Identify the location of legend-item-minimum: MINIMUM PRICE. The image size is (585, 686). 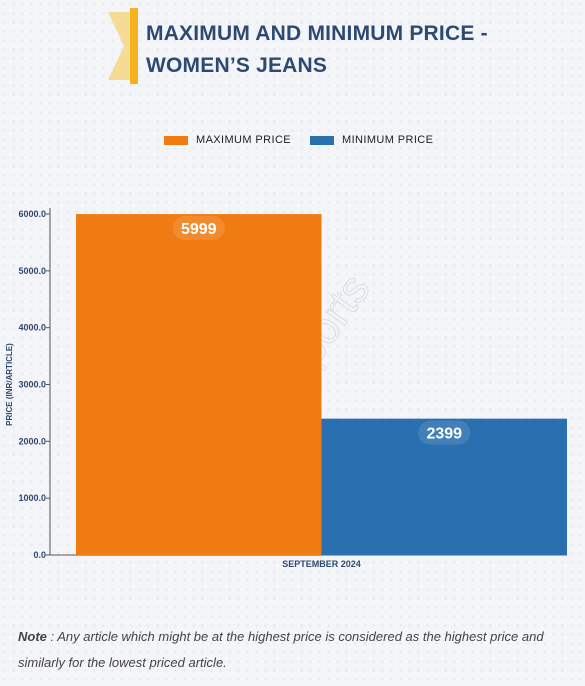
(371, 140).